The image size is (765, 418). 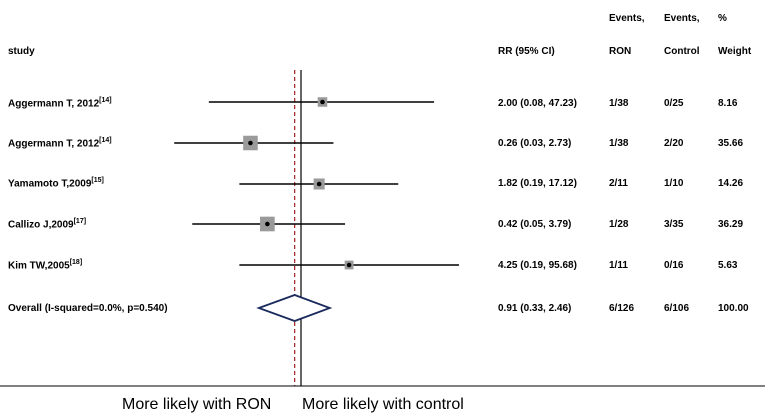 What do you see at coordinates (535, 308) in the screenshot?
I see `overall-ci-text: 0.91 (0.33, 2.46)` at bounding box center [535, 308].